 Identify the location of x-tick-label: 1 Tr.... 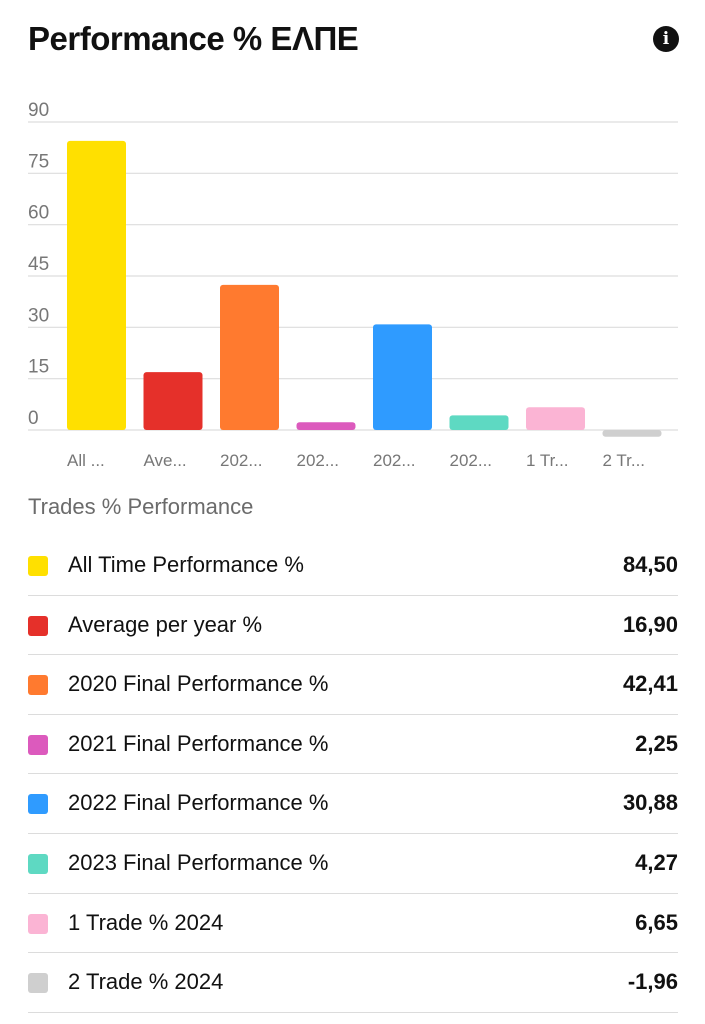
(547, 460).